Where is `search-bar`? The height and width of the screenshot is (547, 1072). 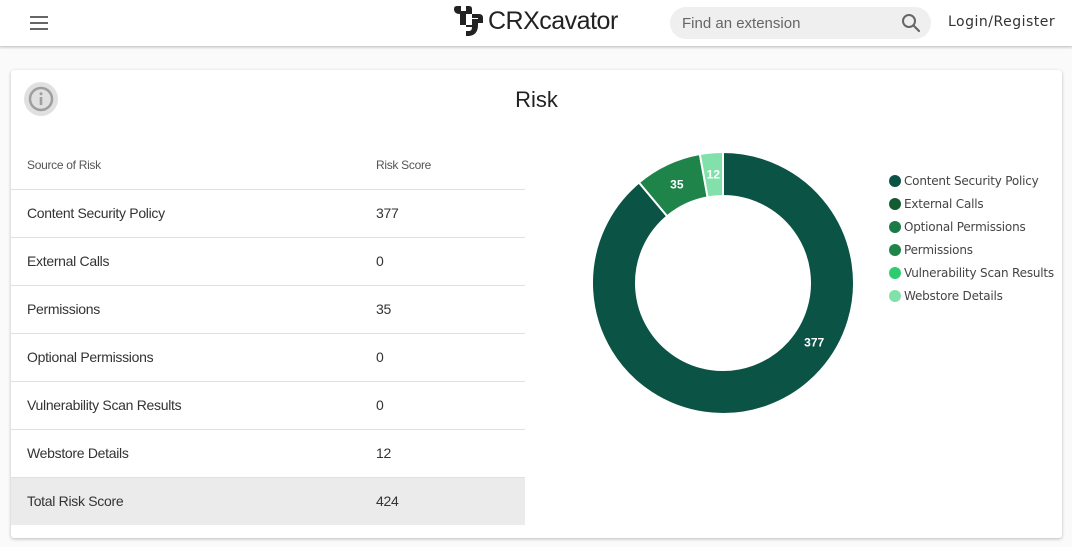
search-bar is located at coordinates (800, 23).